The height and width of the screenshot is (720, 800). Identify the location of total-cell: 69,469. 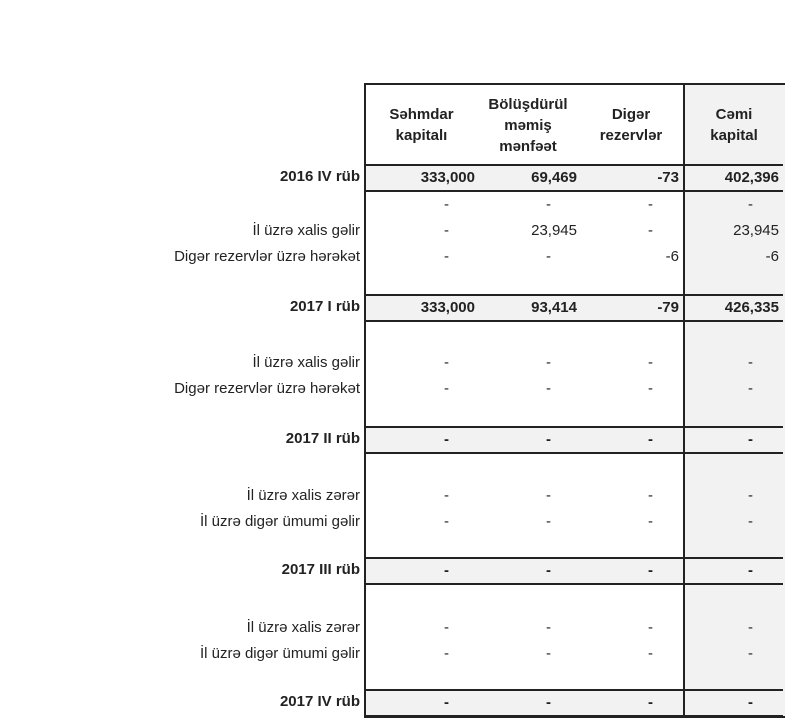
(554, 177).